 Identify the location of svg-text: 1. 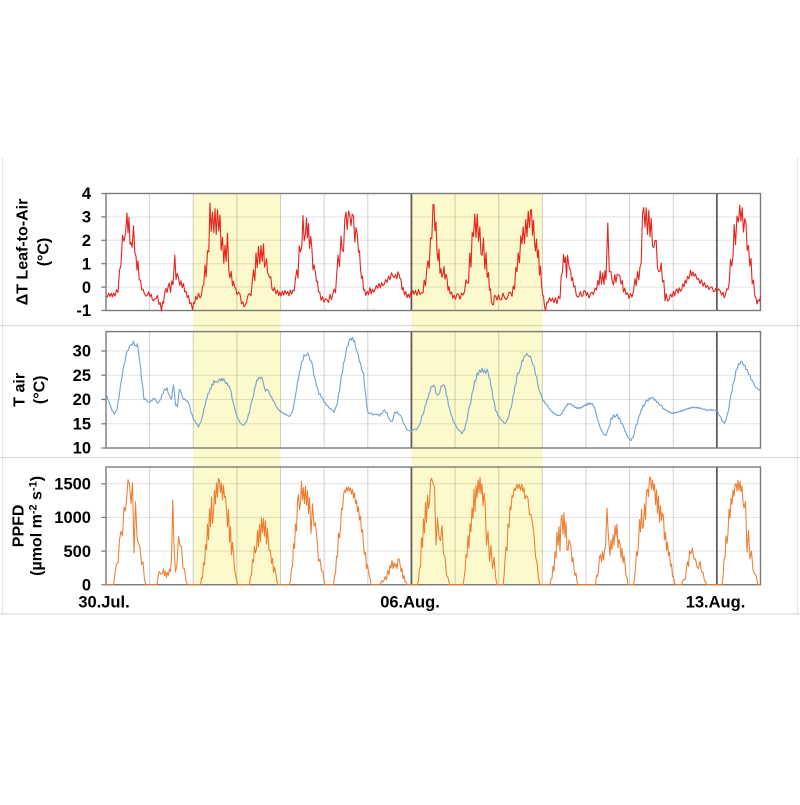
(86, 264).